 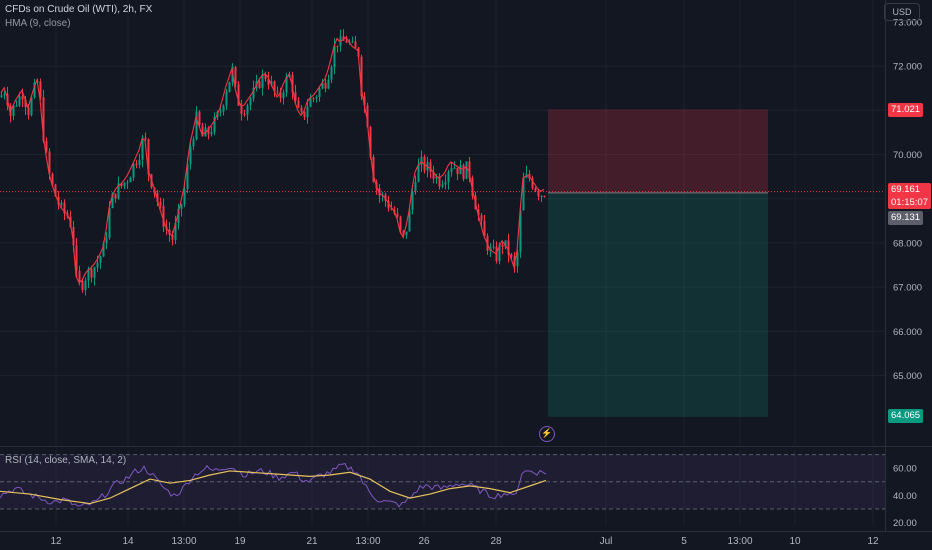 I want to click on price-axis-label: 73.000, so click(x=907, y=22).